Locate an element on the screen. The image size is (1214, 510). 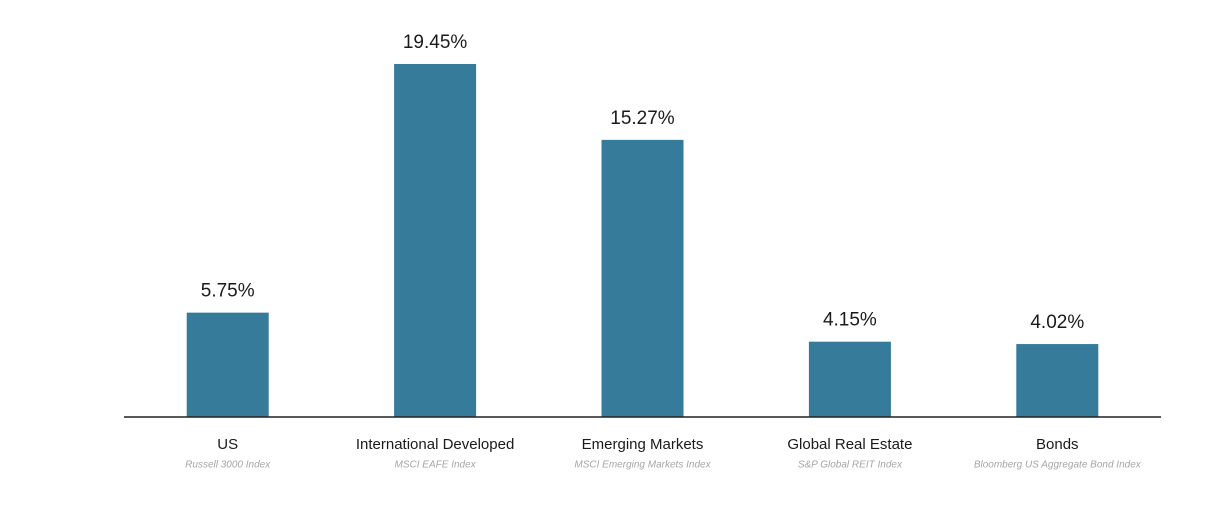
value-label: 4.15% is located at coordinates (850, 320).